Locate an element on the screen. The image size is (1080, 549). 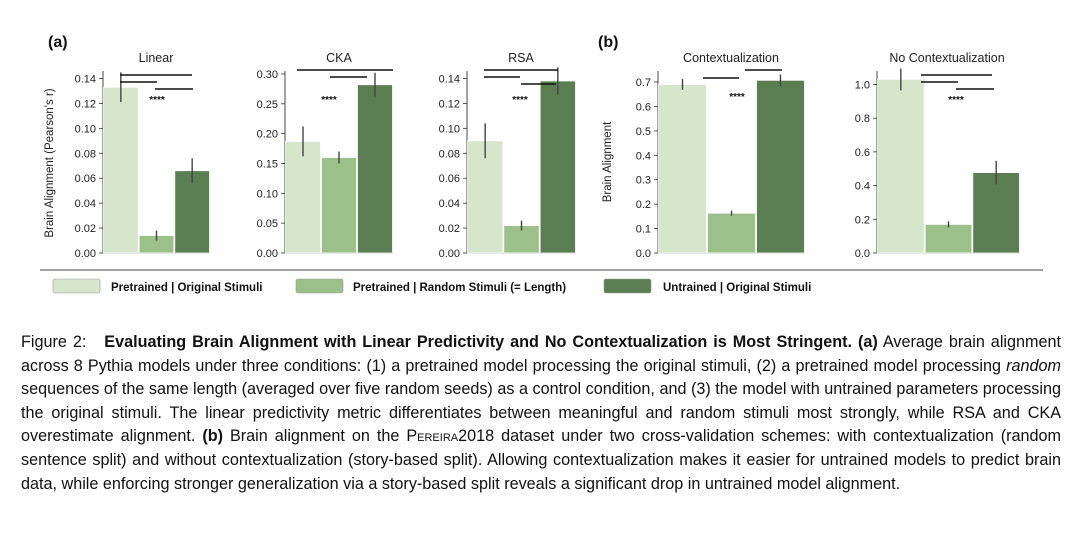
y-tick-label: 1.0 is located at coordinates (862, 85).